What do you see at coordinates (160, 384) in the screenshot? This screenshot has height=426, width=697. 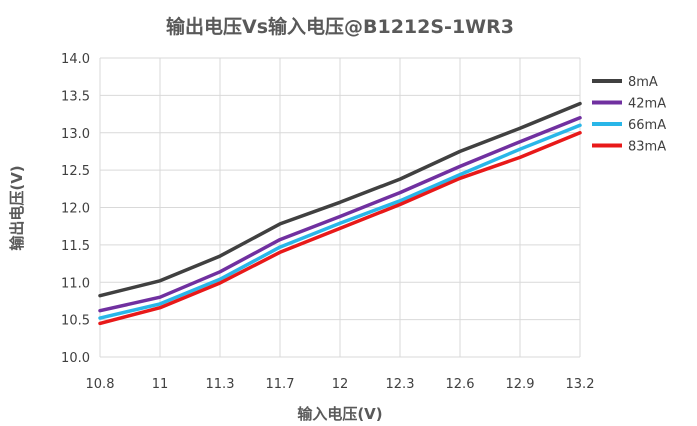 I see `x-tick-label: 11` at bounding box center [160, 384].